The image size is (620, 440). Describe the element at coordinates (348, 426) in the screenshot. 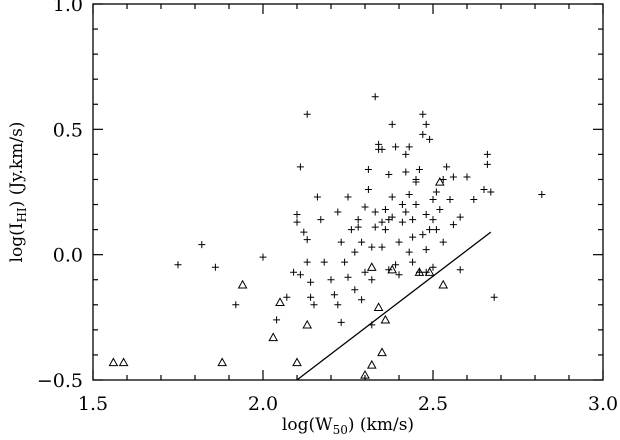

I see `x-axis-label: log(W50) (km/s)` at that location.